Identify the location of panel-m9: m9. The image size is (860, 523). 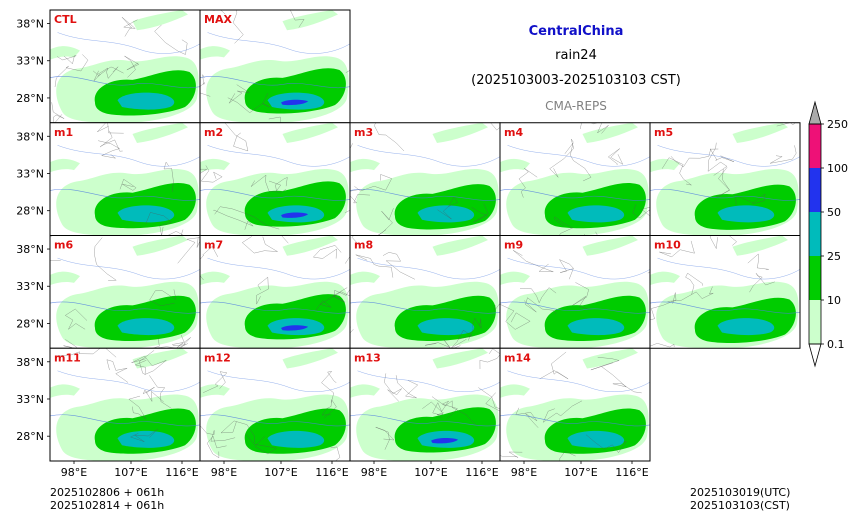
(575, 292).